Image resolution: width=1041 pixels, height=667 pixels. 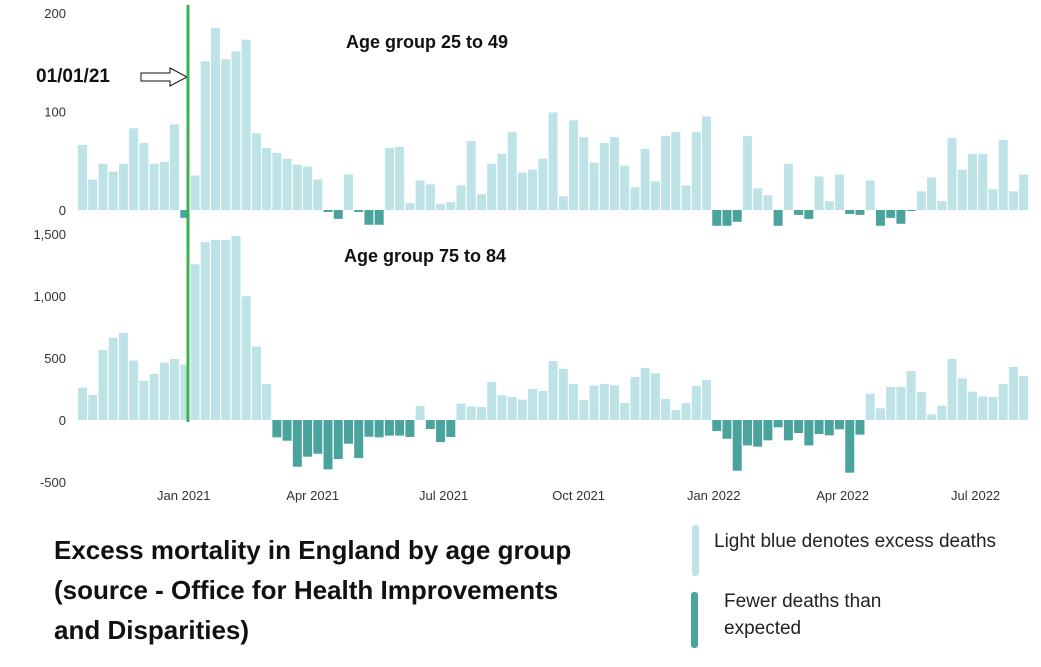 What do you see at coordinates (975, 495) in the screenshot?
I see `x-tick-label: Jul 2022` at bounding box center [975, 495].